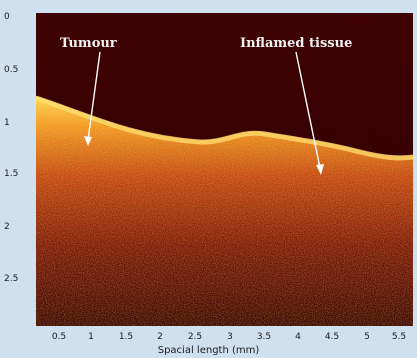 This screenshot has height=358, width=417. I want to click on y-tick-label: 0.5, so click(11, 70).